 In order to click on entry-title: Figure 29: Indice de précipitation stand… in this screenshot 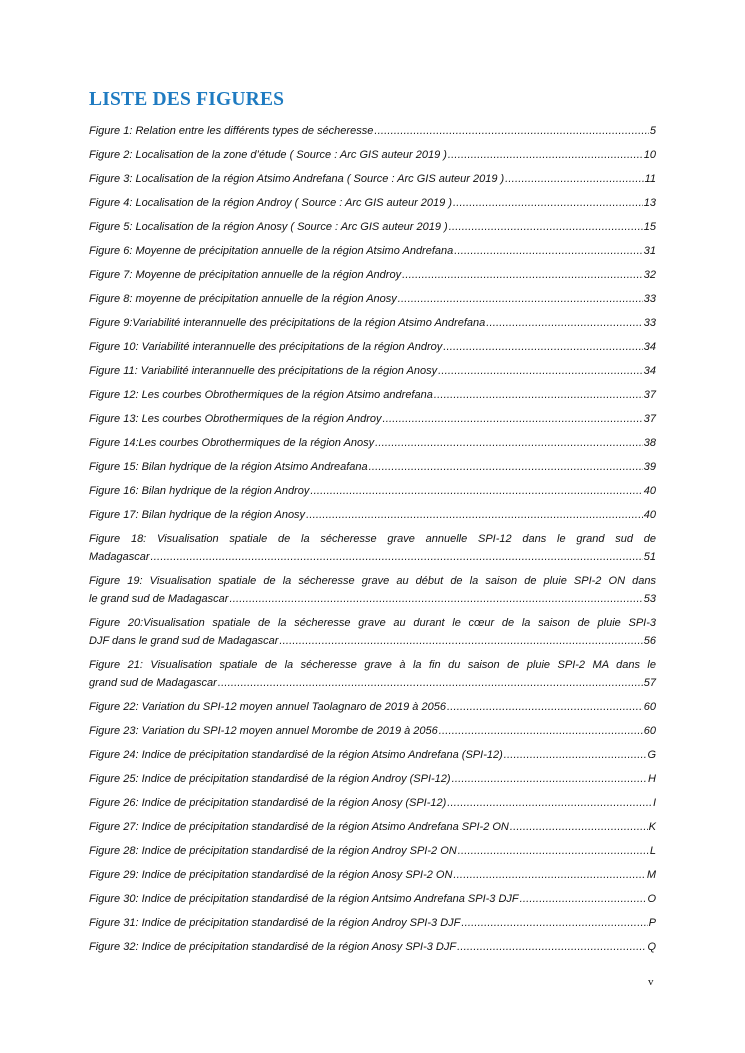, I will do `click(271, 875)`.